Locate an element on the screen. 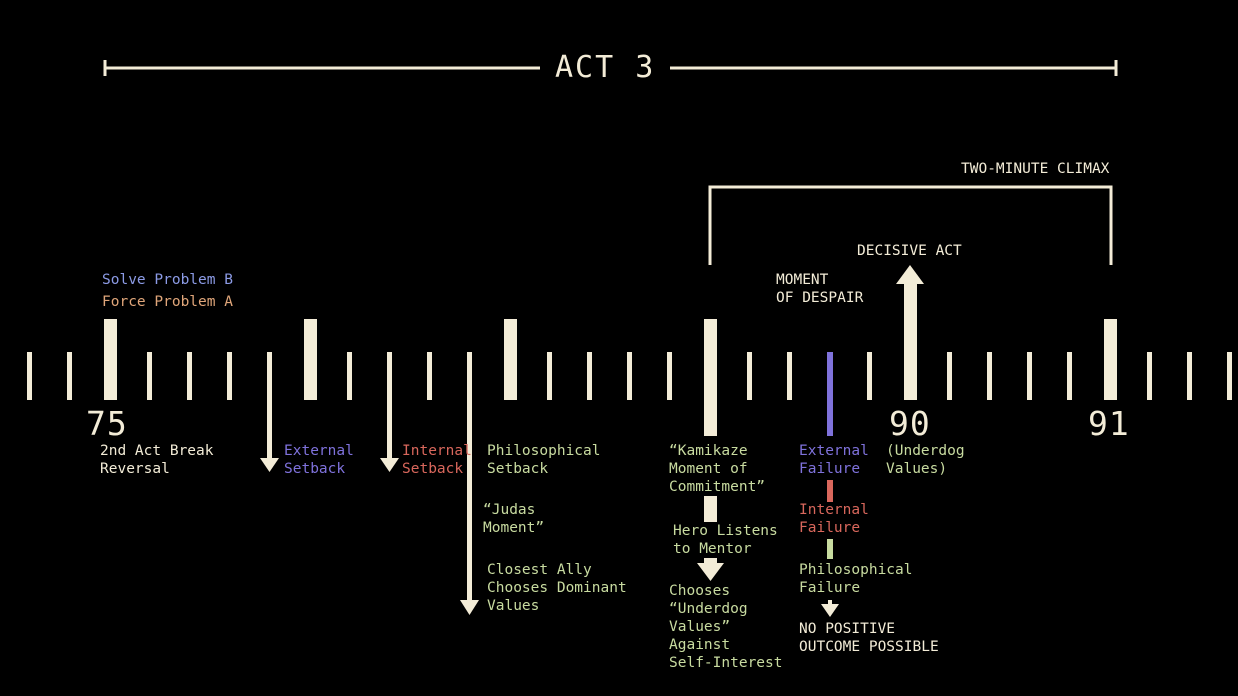 The height and width of the screenshot is (696, 1238). act-span-line is located at coordinates (610, 68).